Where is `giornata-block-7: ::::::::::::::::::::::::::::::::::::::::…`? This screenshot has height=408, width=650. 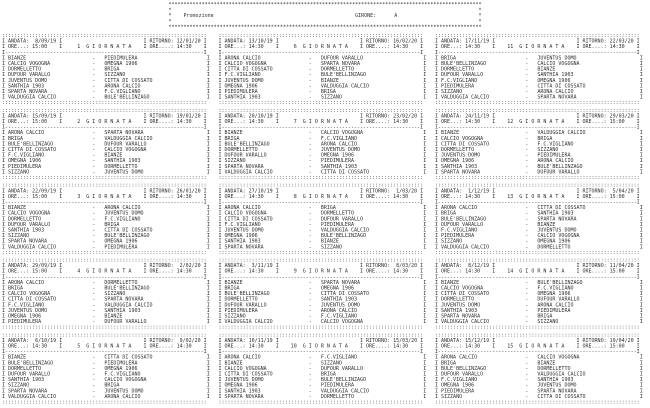 giornata-block-7: ::::::::::::::::::::::::::::::::::::::::… is located at coordinates (322, 144).